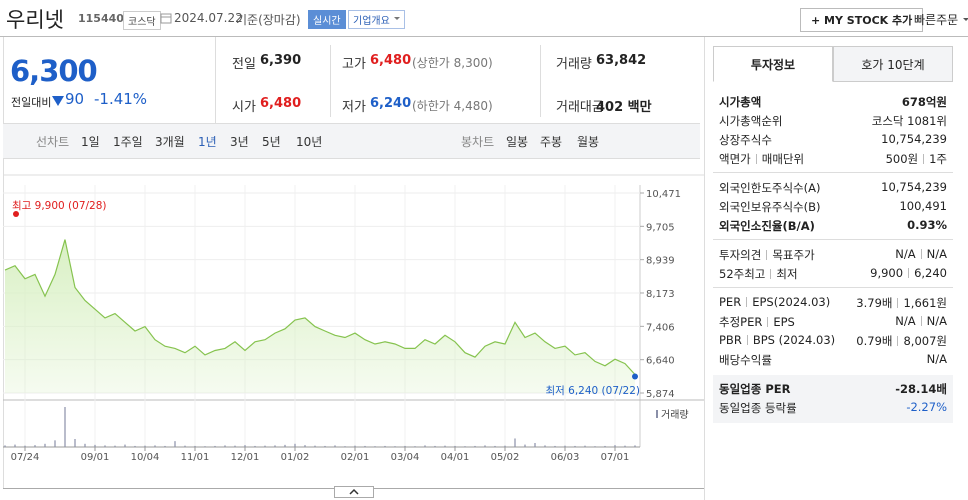 The width and height of the screenshot is (968, 500). What do you see at coordinates (635, 376) in the screenshot?
I see `low-dot` at bounding box center [635, 376].